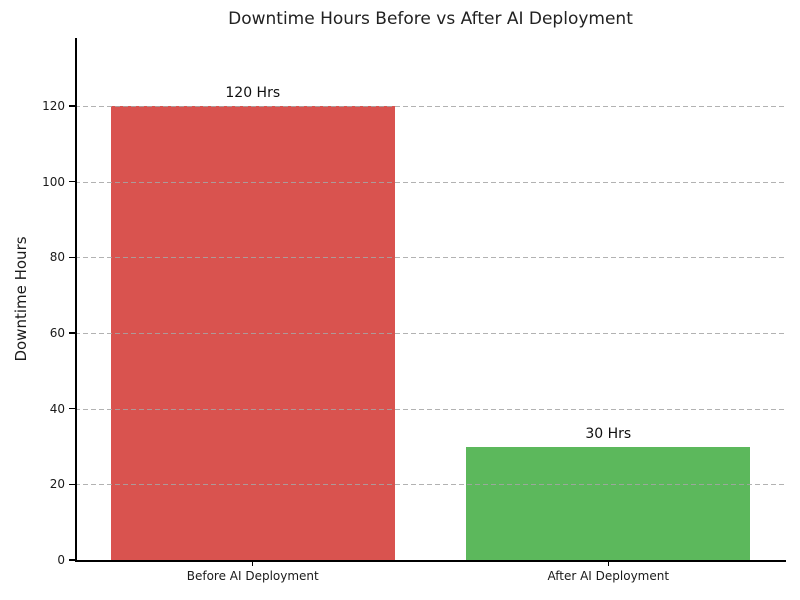 The height and width of the screenshot is (600, 800). Describe the element at coordinates (430, 561) in the screenshot. I see `x-axis-spine` at that location.